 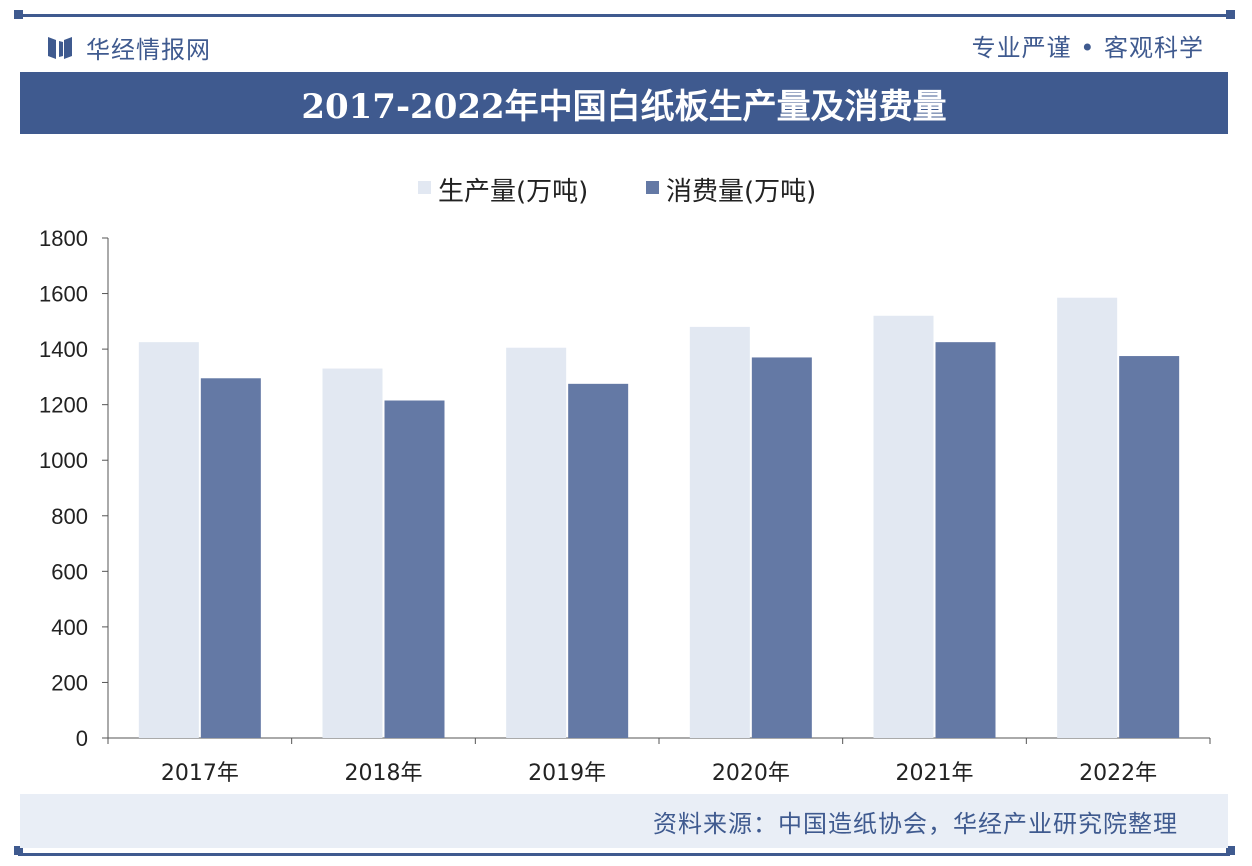 I want to click on y-tick-label: 0, so click(x=82, y=738).